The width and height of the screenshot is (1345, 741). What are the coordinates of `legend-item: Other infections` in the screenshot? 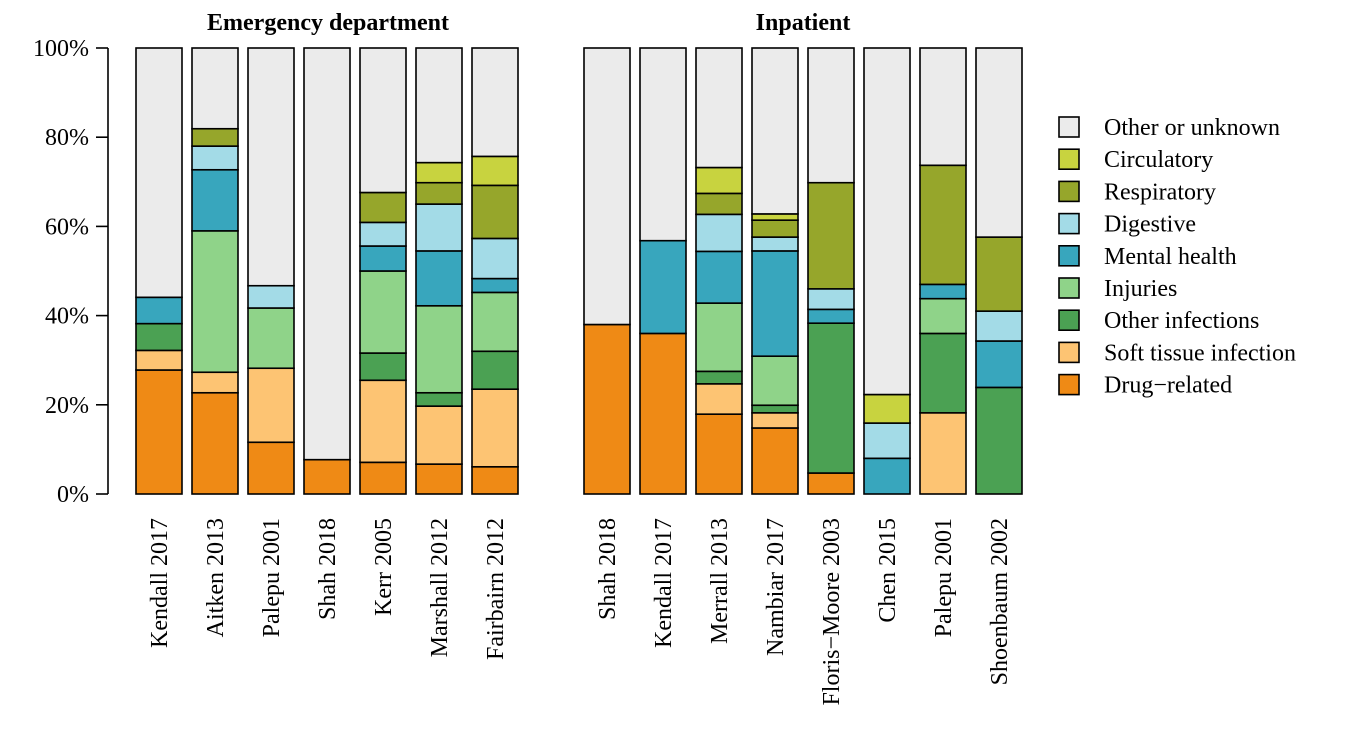 It's located at (1158, 321).